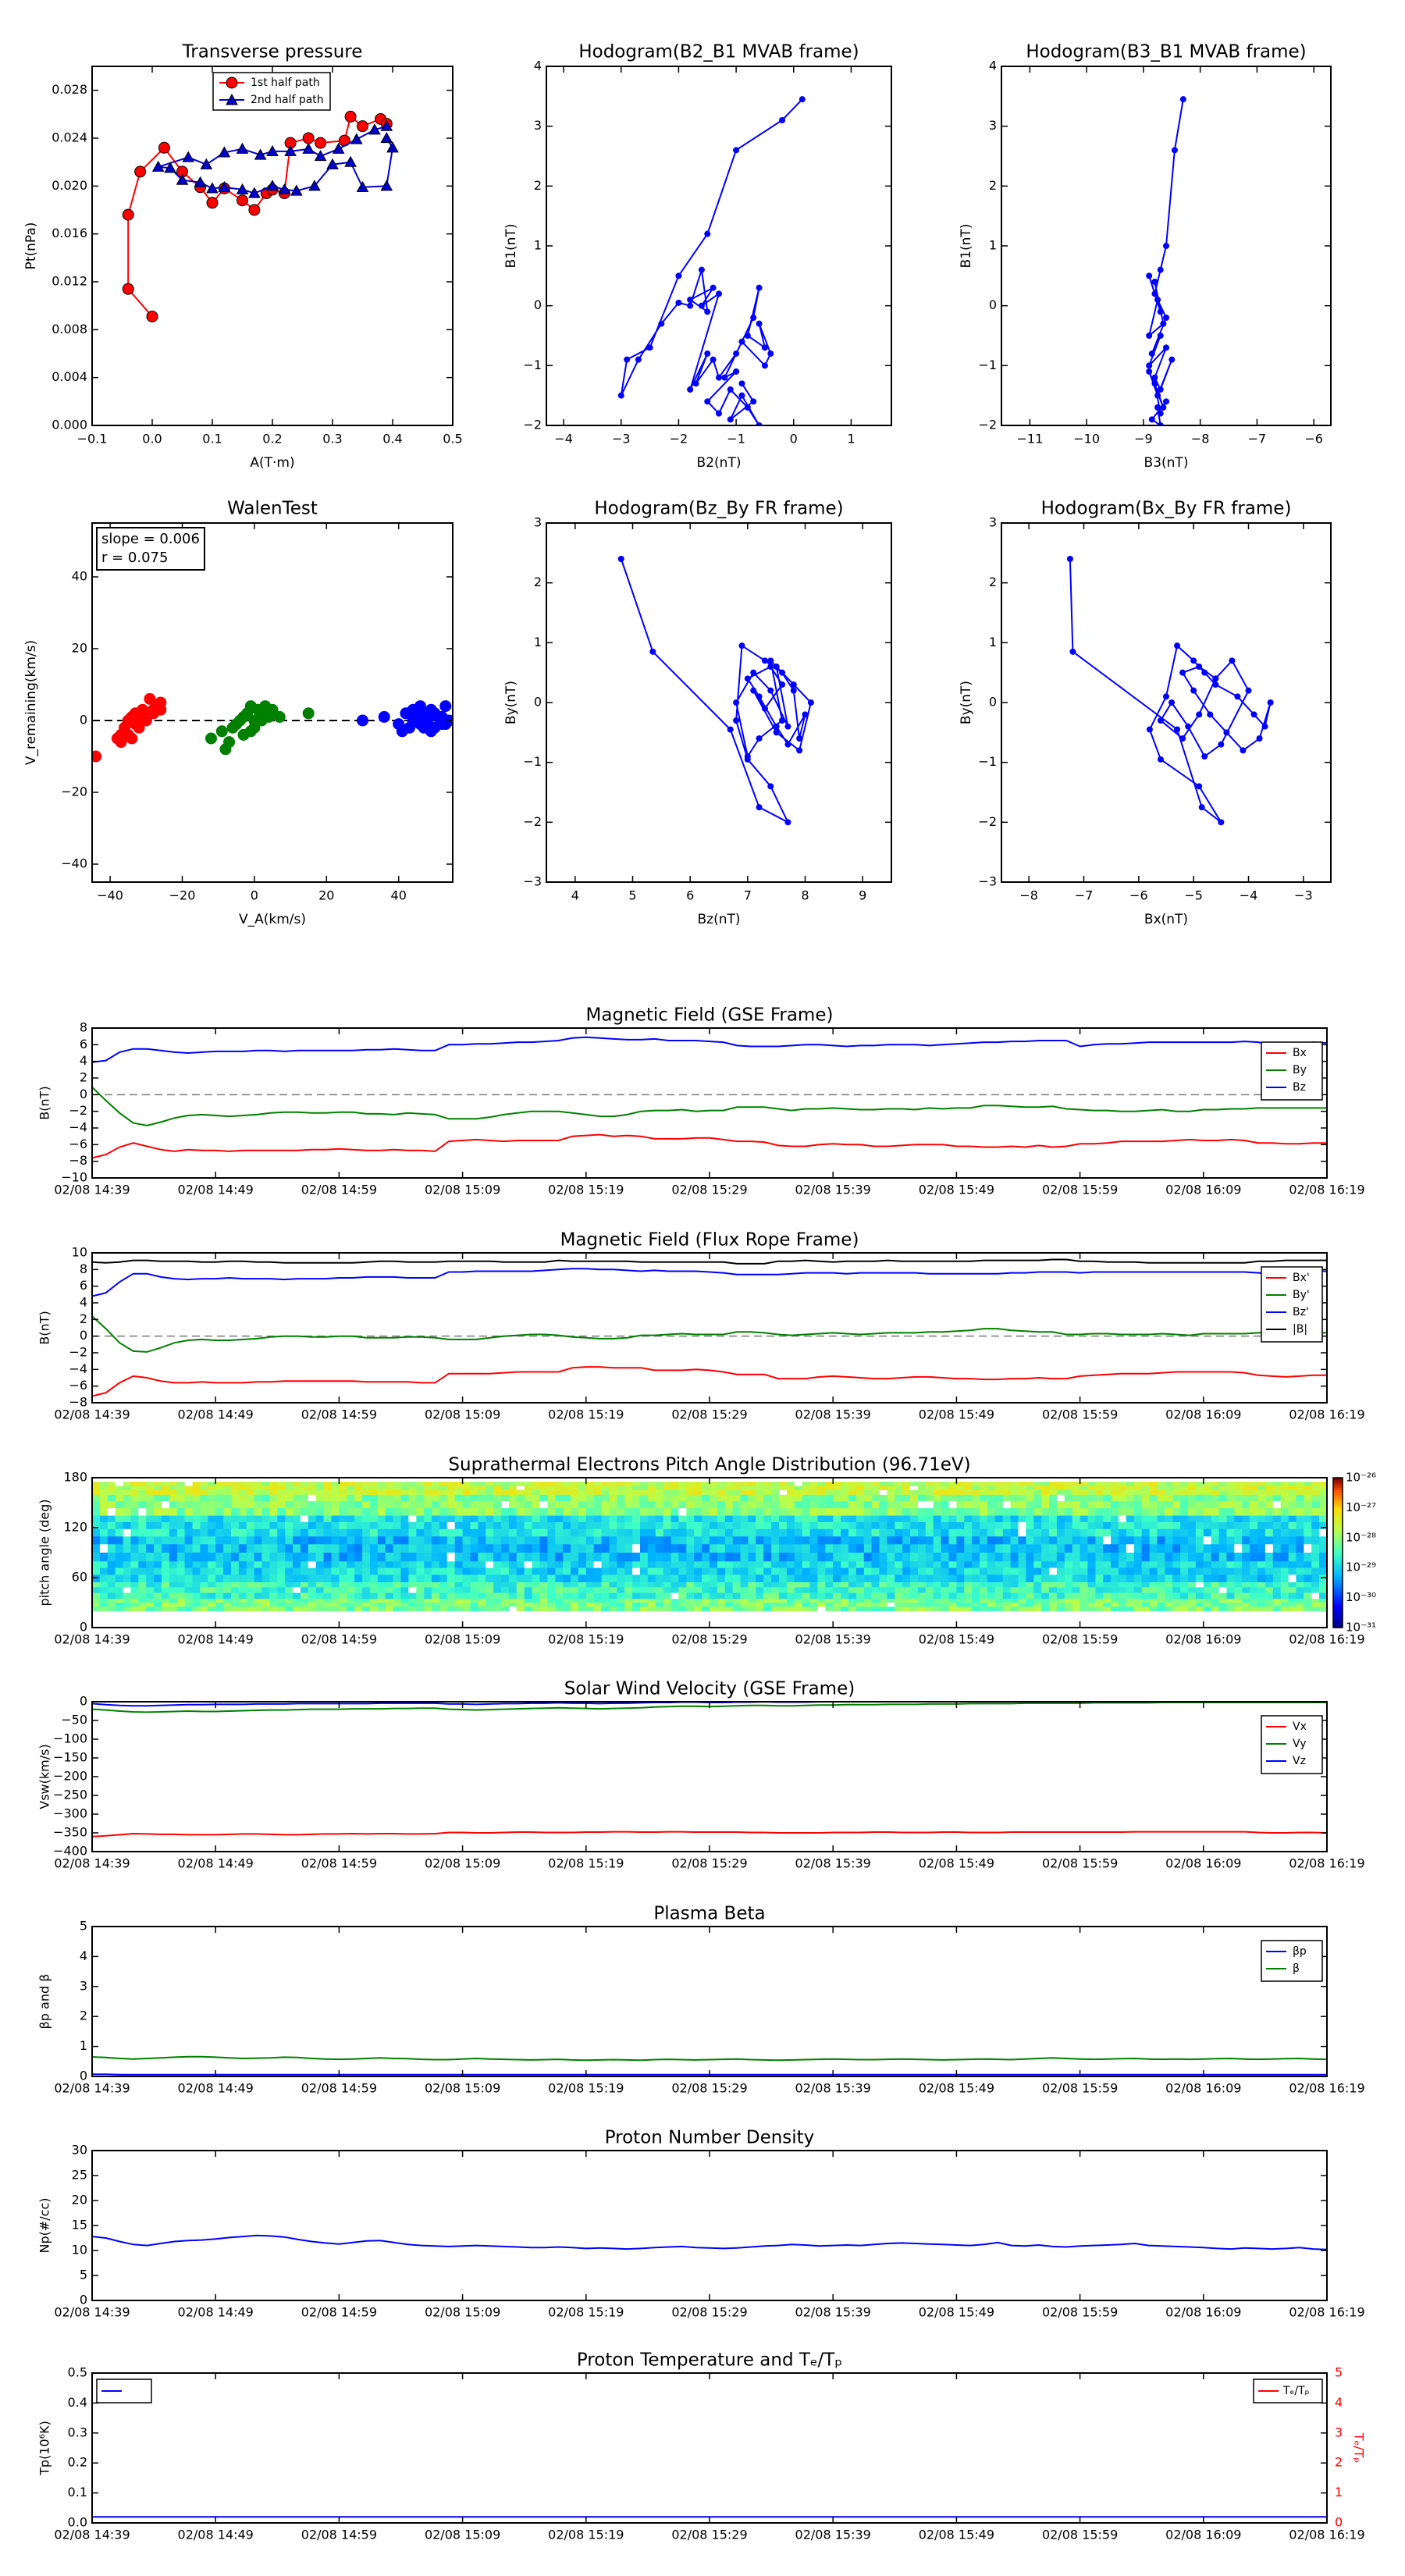 Image resolution: width=1405 pixels, height=2576 pixels. Describe the element at coordinates (339, 2535) in the screenshot. I see `x-tick-label: 02/08 14:59` at that location.